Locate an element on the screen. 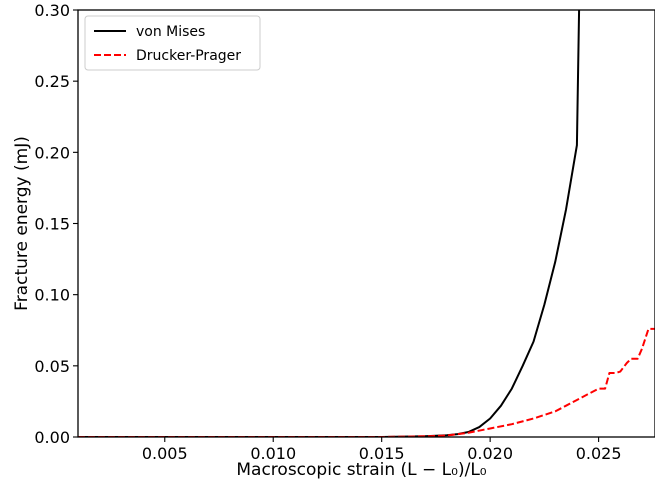 This screenshot has height=482, width=655. y-tick-label: 0.20 is located at coordinates (52, 152).